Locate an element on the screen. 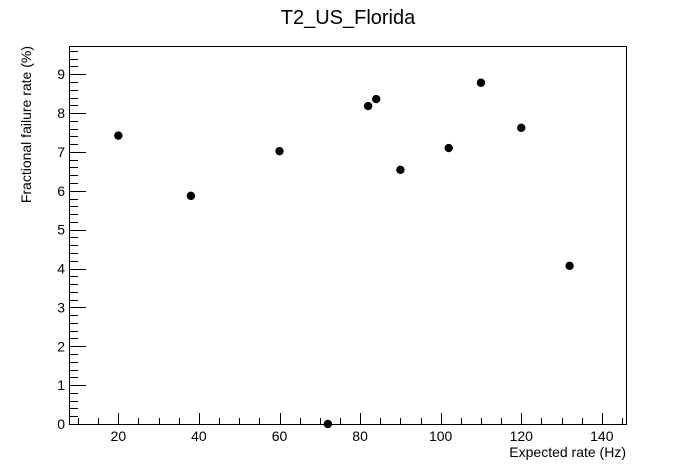 The height and width of the screenshot is (472, 696). y-tick-label: 0 is located at coordinates (61, 424).